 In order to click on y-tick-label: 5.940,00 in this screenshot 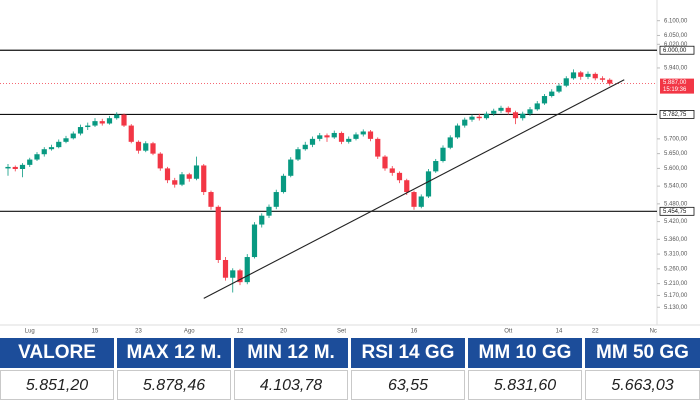, I will do `click(676, 69)`.